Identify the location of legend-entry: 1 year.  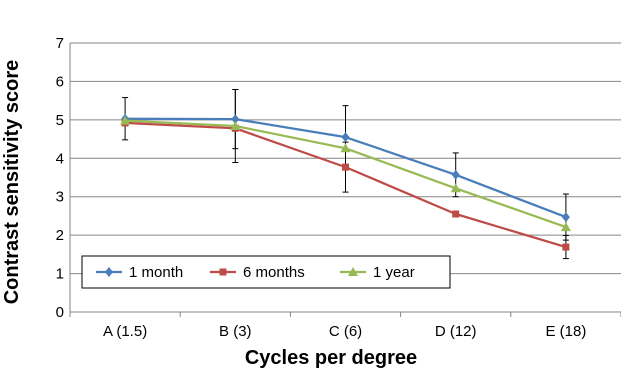
(377, 272).